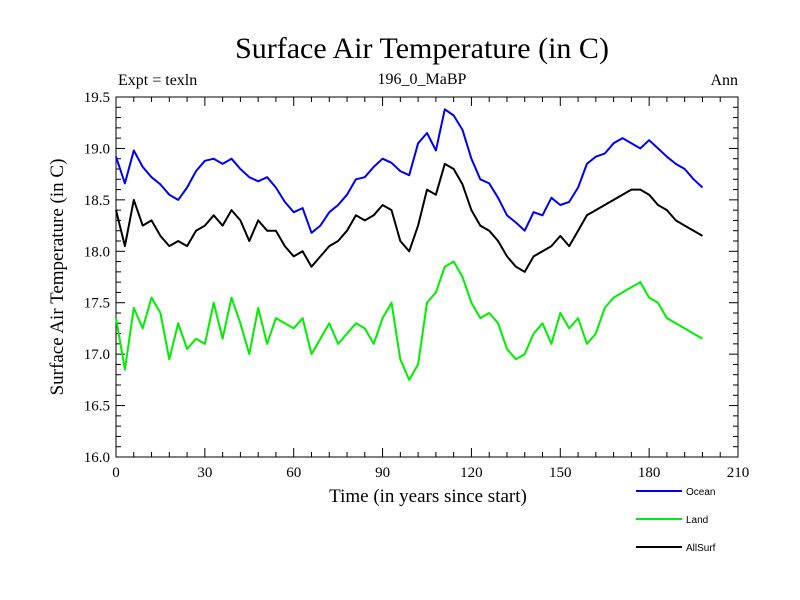  What do you see at coordinates (293, 473) in the screenshot?
I see `x-tick-label: 60` at bounding box center [293, 473].